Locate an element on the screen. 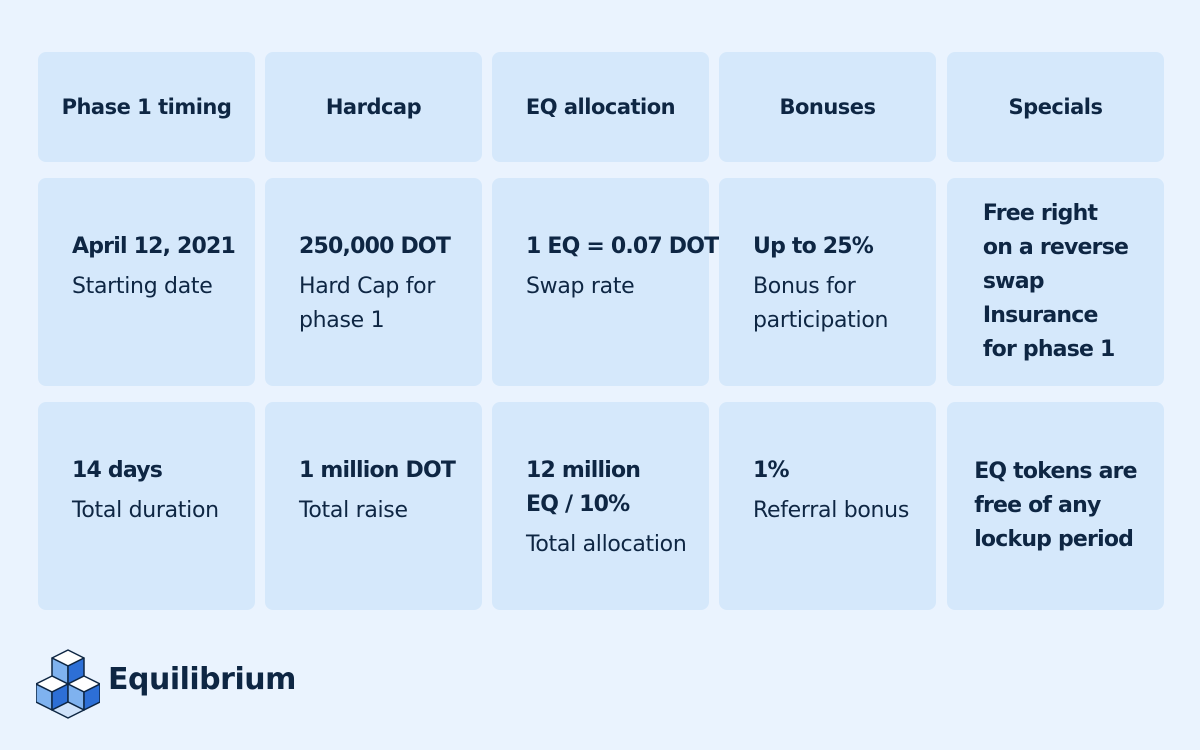  cell-content: 1 million DOT Total raise is located at coordinates (390, 491).